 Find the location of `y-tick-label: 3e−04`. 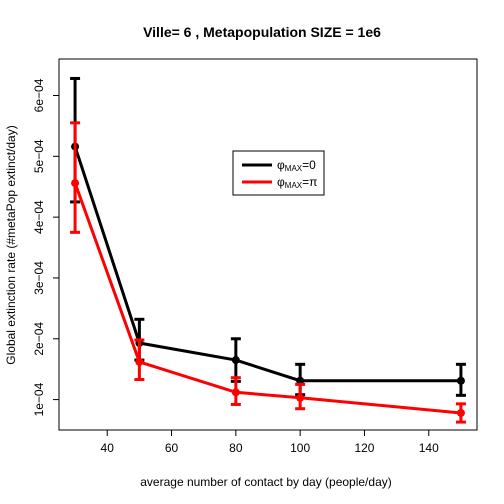

y-tick-label: 3e−04 is located at coordinates (39, 278).